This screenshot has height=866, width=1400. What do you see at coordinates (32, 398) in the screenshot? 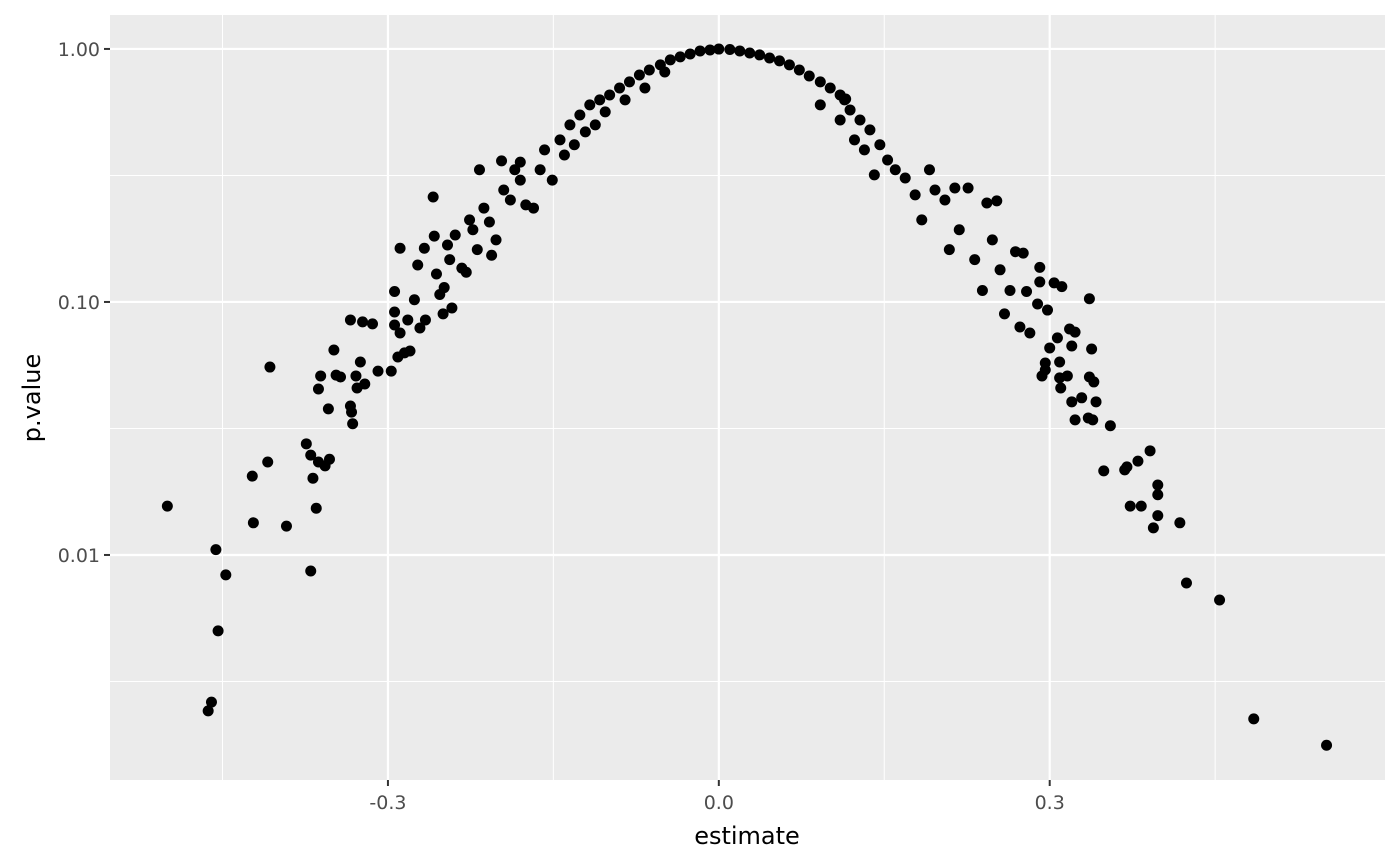
I see `y-axis-title: p.value` at bounding box center [32, 398].